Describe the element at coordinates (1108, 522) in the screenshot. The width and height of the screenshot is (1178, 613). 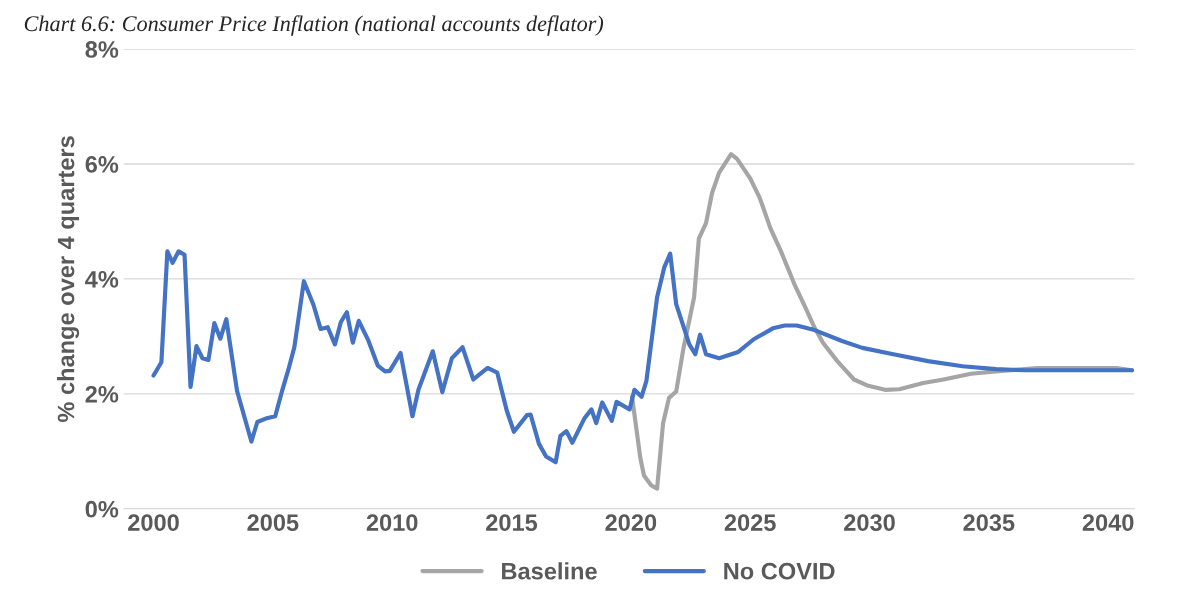
I see `x-tick-label: 2040` at that location.